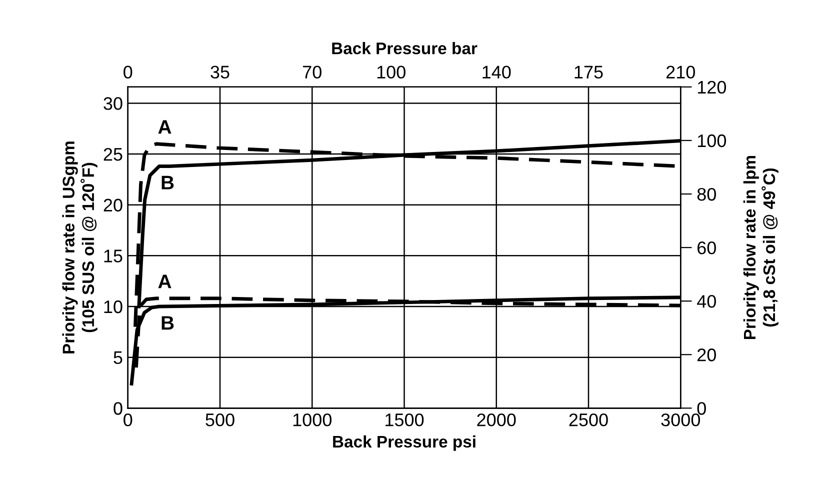  Describe the element at coordinates (113, 256) in the screenshot. I see `y-tick-label: 15` at that location.